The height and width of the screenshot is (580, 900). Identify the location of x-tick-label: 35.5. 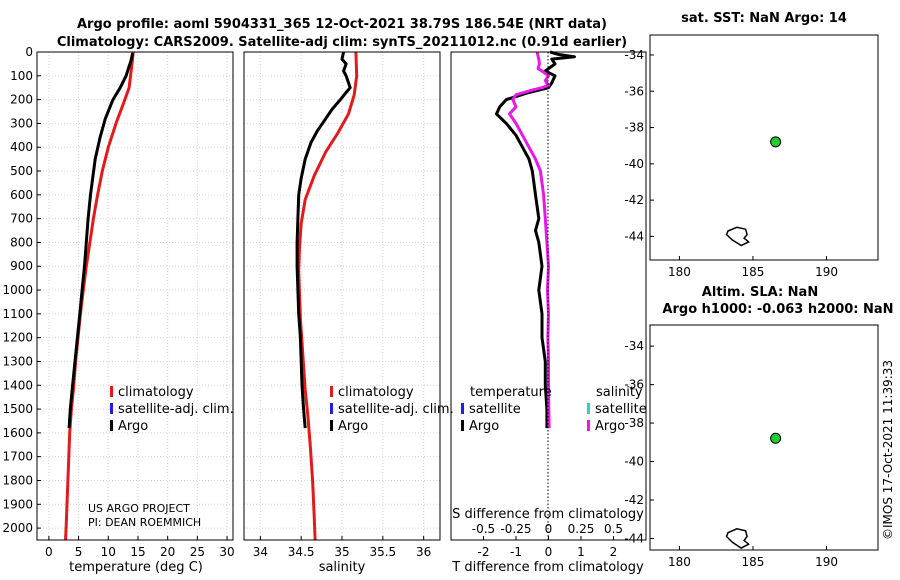
(382, 552).